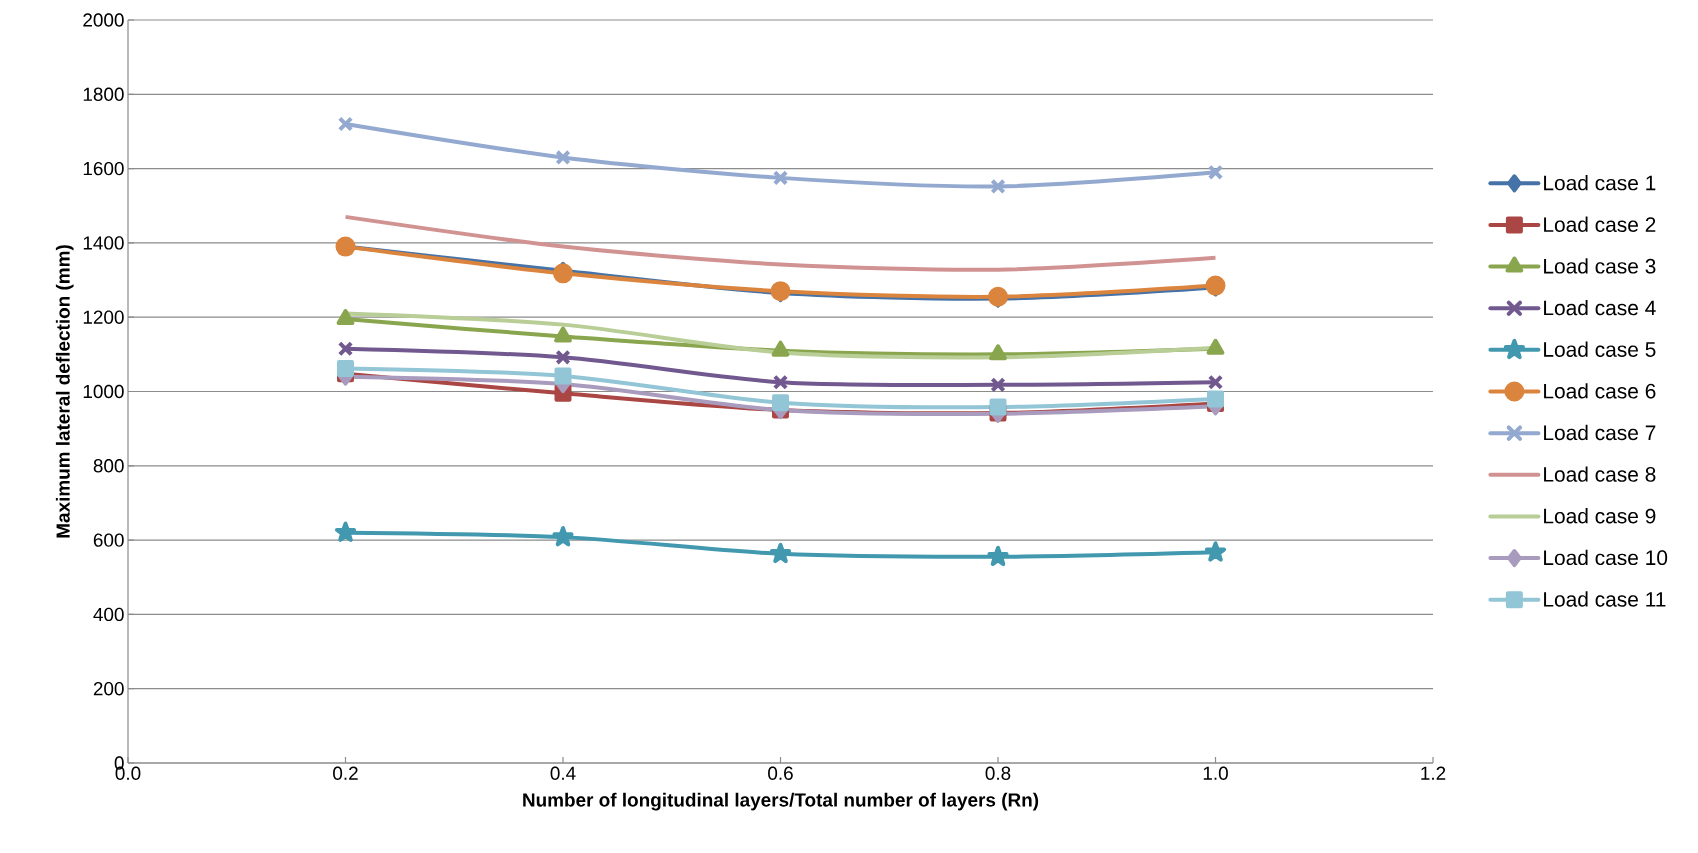 This screenshot has height=853, width=1698. What do you see at coordinates (1600, 432) in the screenshot?
I see `legend-label: Load case 7` at bounding box center [1600, 432].